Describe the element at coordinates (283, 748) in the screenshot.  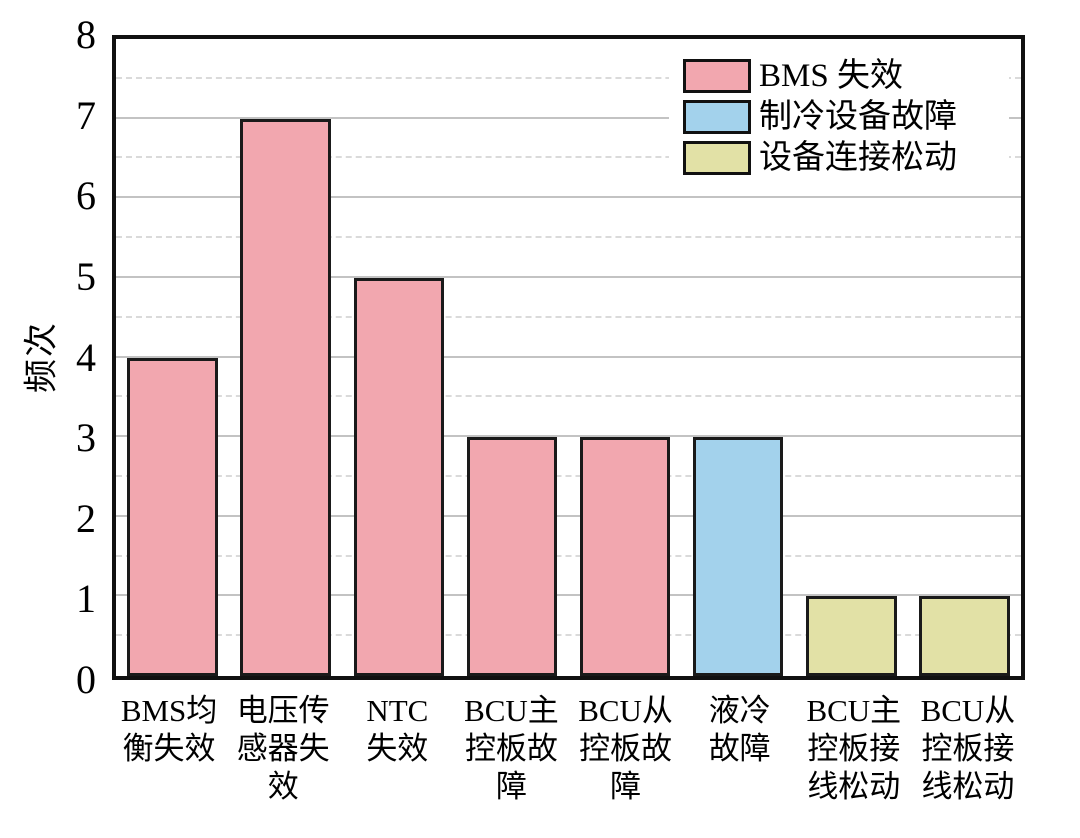
I see `x-tick-label-1: 电压传 感器失 效` at that location.